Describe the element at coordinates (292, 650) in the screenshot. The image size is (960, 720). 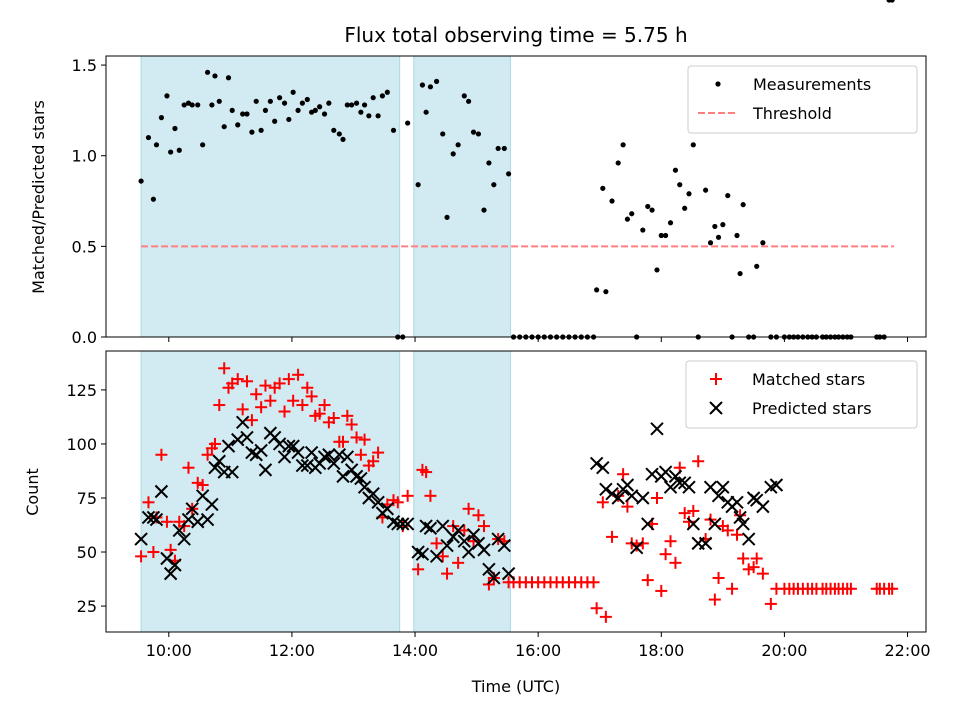
I see `x-tick-label: 12:00` at that location.